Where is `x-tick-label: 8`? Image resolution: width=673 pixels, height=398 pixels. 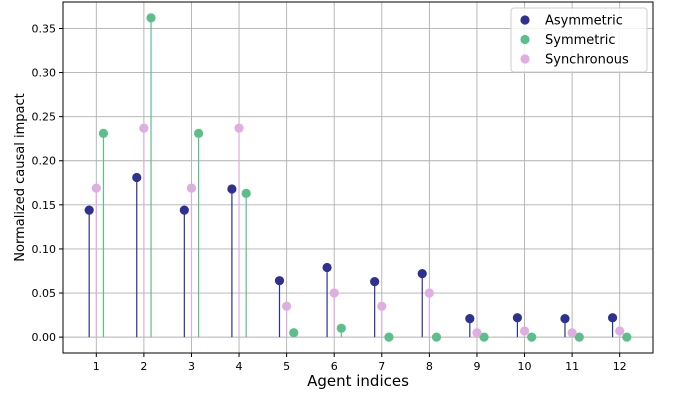
x-tick-label: 8 is located at coordinates (429, 366).